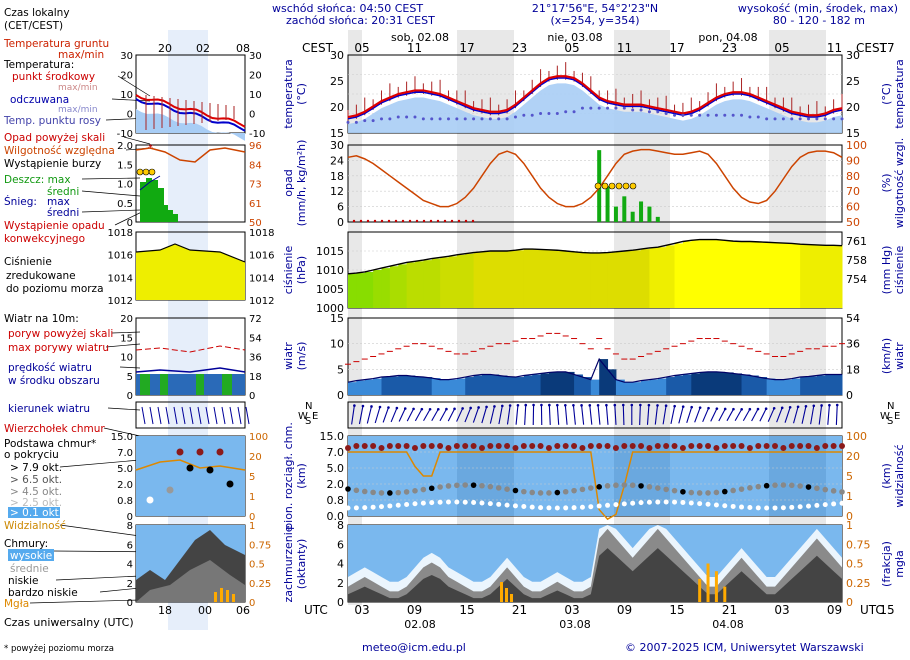 The image size is (910, 660). I want to click on humidity-tick-right: 80, so click(853, 176).